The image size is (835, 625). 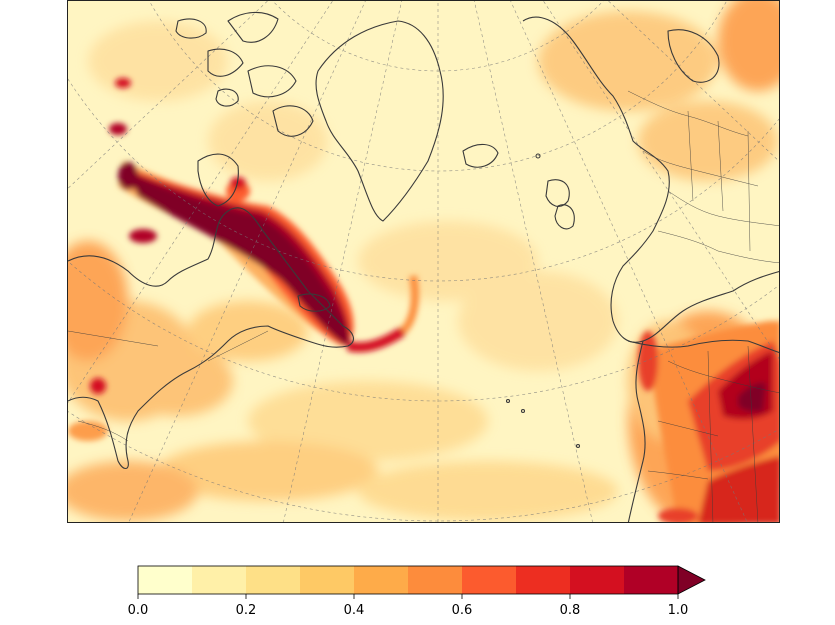 I want to click on colorbar: 0.0 0.2 0.4 0.6 0.8 1.0, so click(x=417, y=591).